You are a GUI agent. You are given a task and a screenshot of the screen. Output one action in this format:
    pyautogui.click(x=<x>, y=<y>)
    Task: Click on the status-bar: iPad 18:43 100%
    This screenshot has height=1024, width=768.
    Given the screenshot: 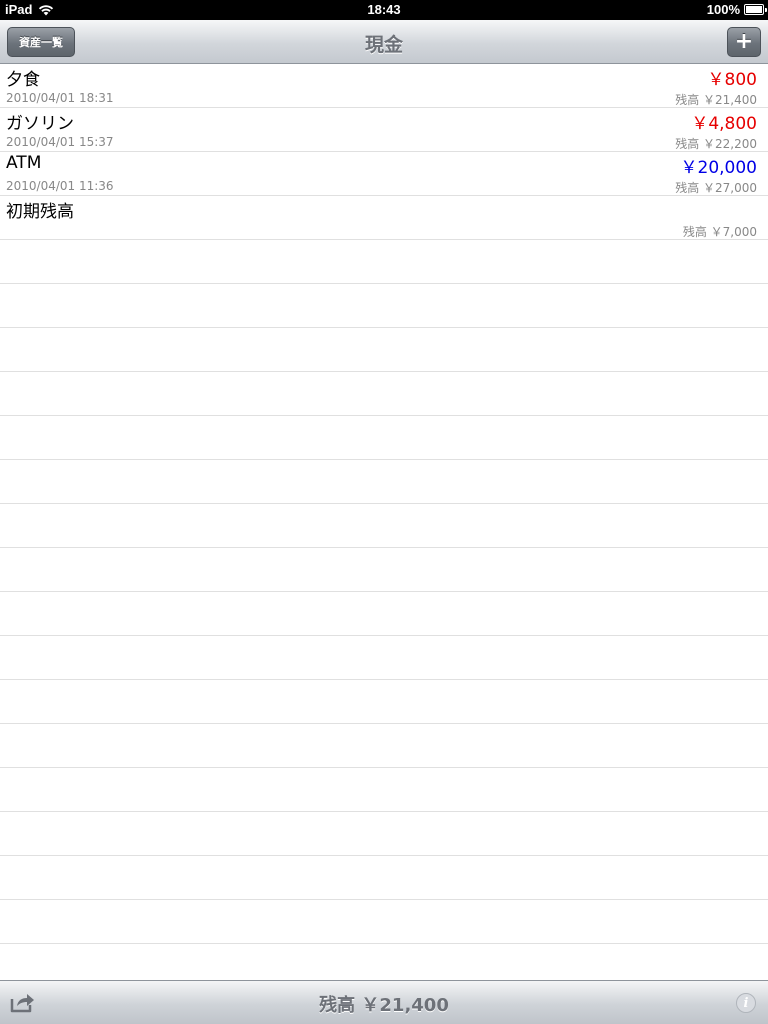 What is the action you would take?
    pyautogui.click(x=384, y=10)
    